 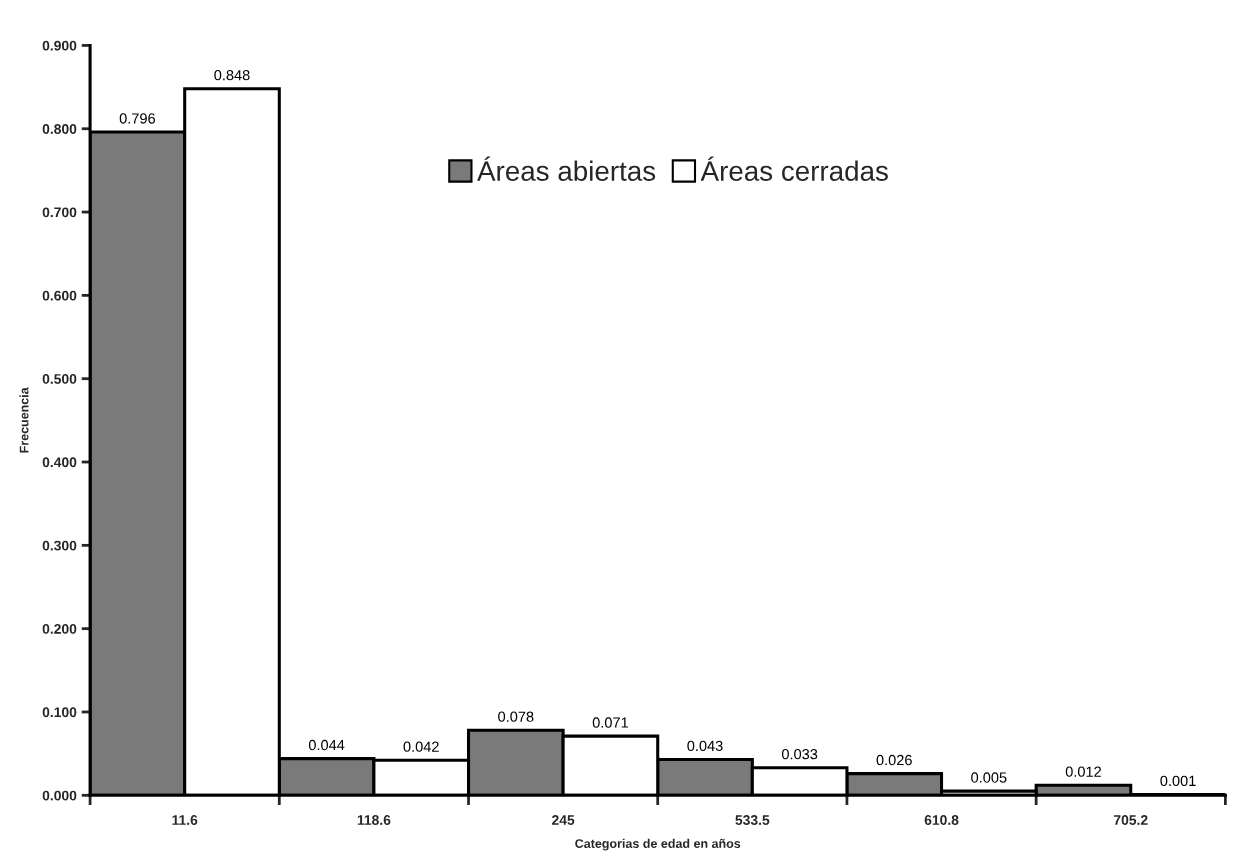 What do you see at coordinates (59, 462) in the screenshot?
I see `y-tick-label: 0.400` at bounding box center [59, 462].